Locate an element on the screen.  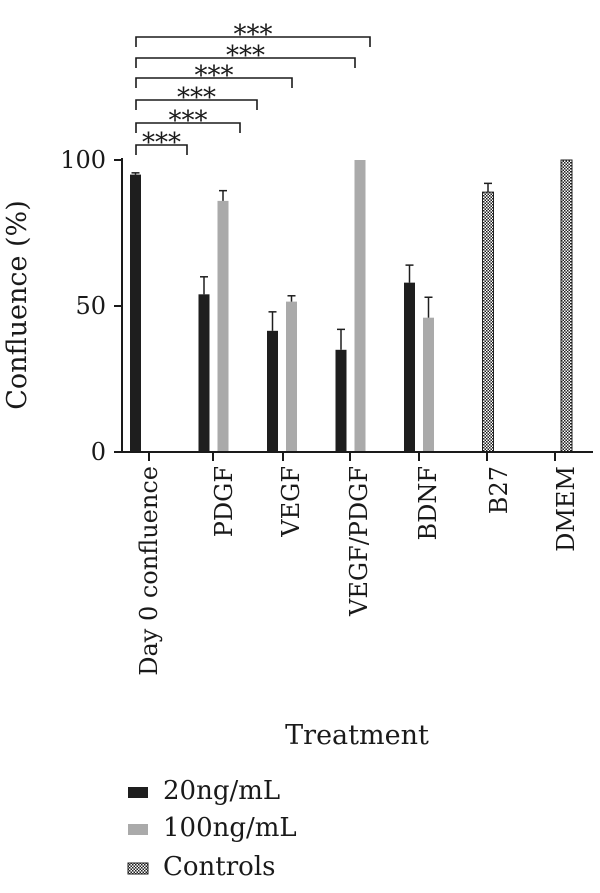
y-tick-label: 100 is located at coordinates (83, 160).